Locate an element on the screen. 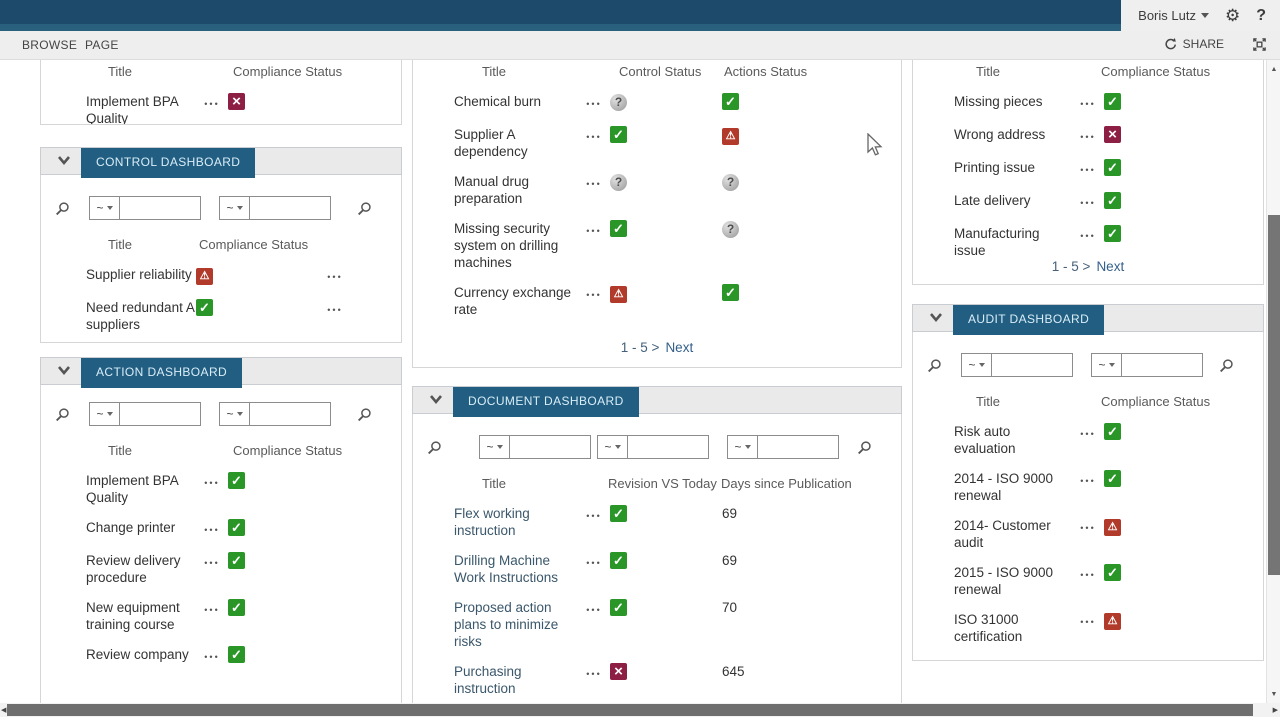  scroll-up-arrow: ▲ is located at coordinates (1274, 69).